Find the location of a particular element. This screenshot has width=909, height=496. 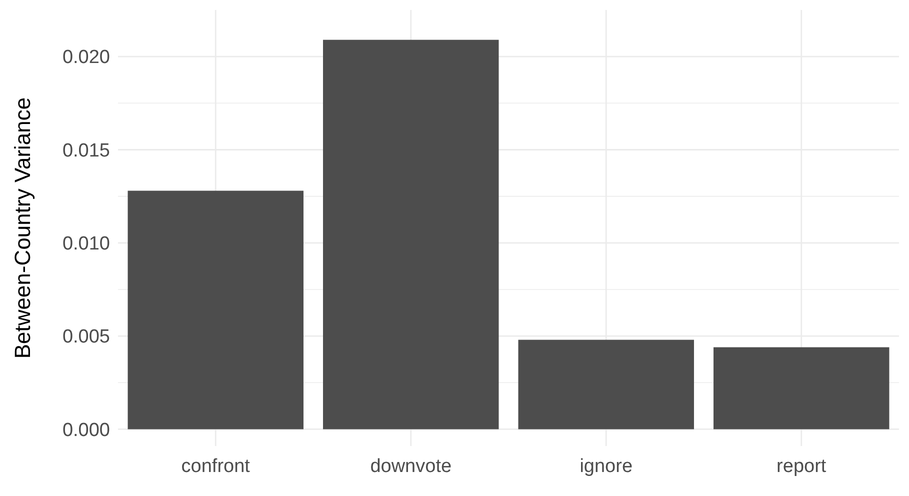

y-tick-label: 0.020 is located at coordinates (86, 57).